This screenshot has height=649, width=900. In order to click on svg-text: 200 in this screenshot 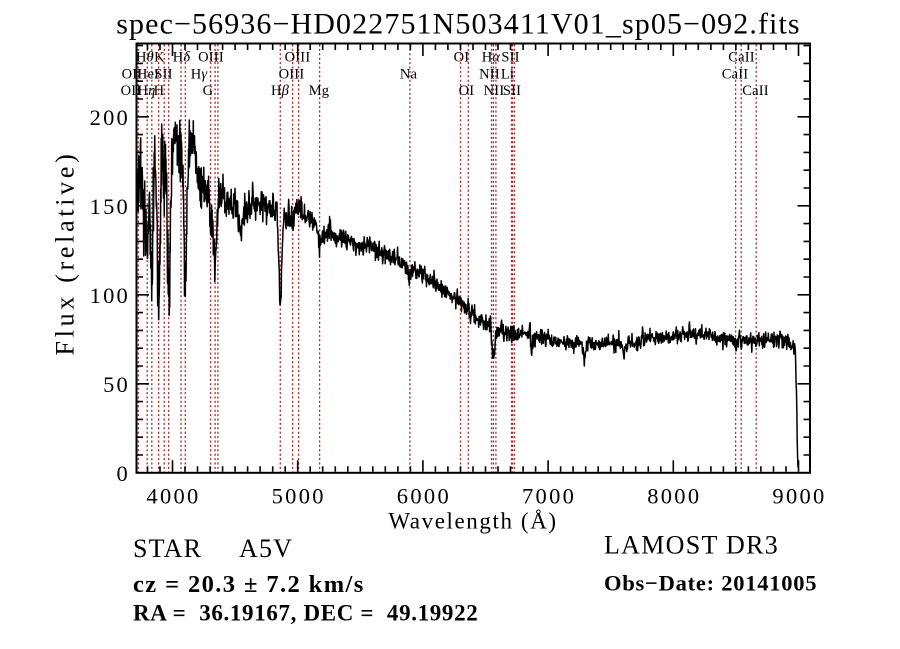, I will do `click(110, 117)`.